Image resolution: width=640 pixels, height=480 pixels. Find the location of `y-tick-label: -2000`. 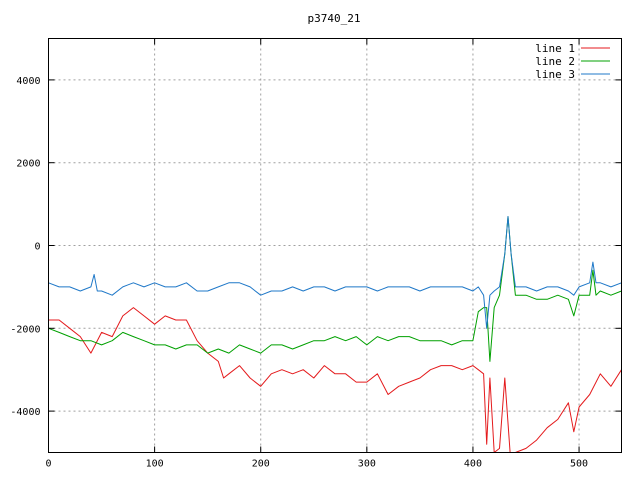

y-tick-label: -2000 is located at coordinates (25, 329).